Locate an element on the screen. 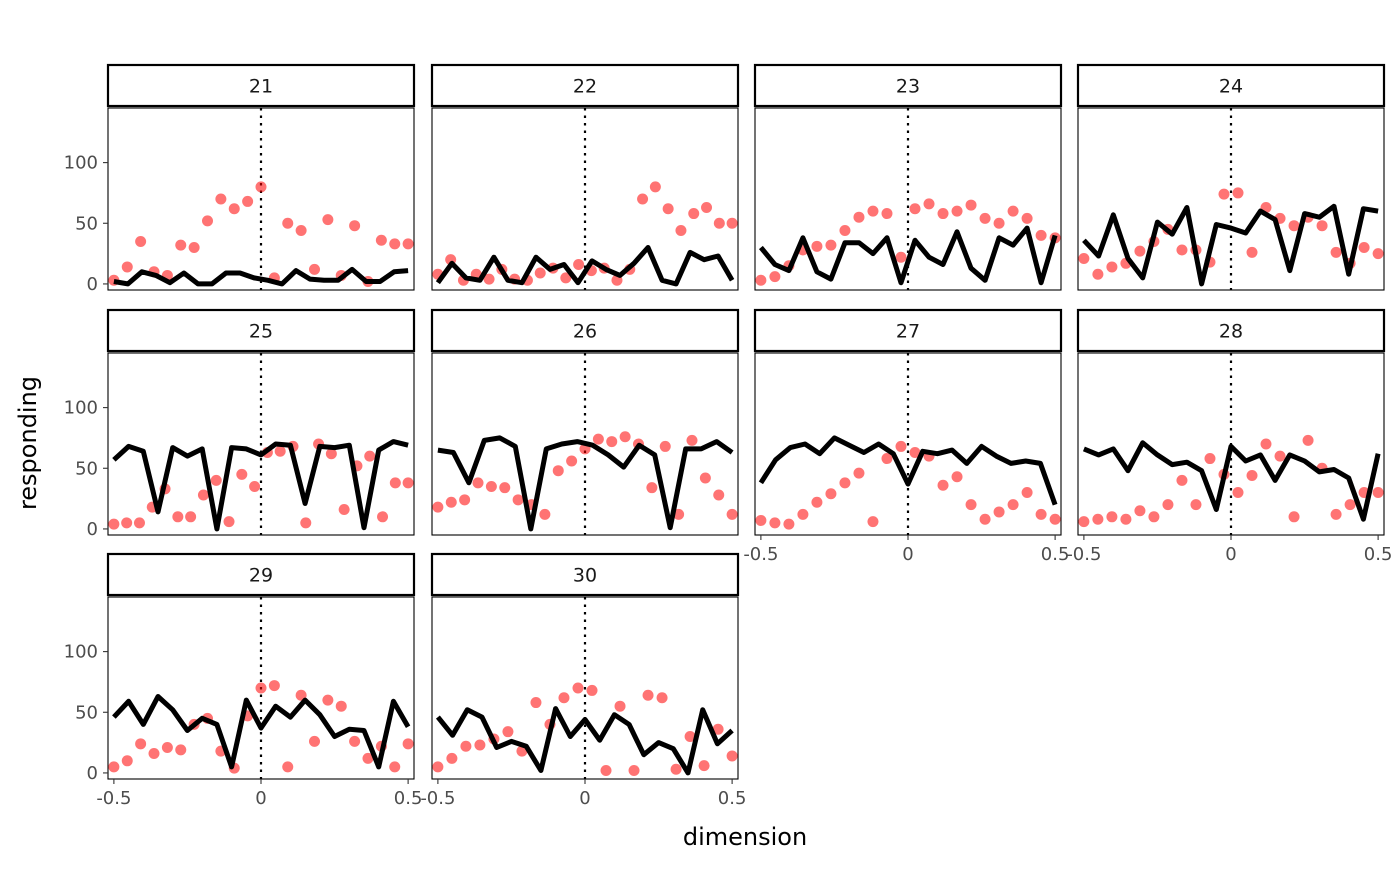 The image size is (1400, 869). y-tick-label: 100 is located at coordinates (81, 652).